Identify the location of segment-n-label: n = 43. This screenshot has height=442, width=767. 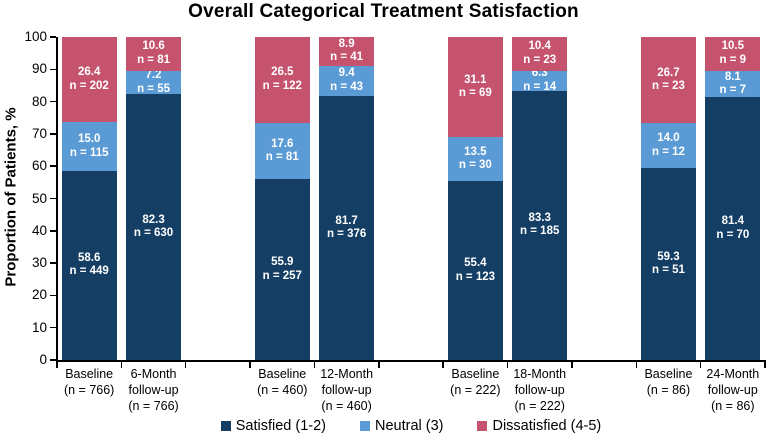
(347, 86).